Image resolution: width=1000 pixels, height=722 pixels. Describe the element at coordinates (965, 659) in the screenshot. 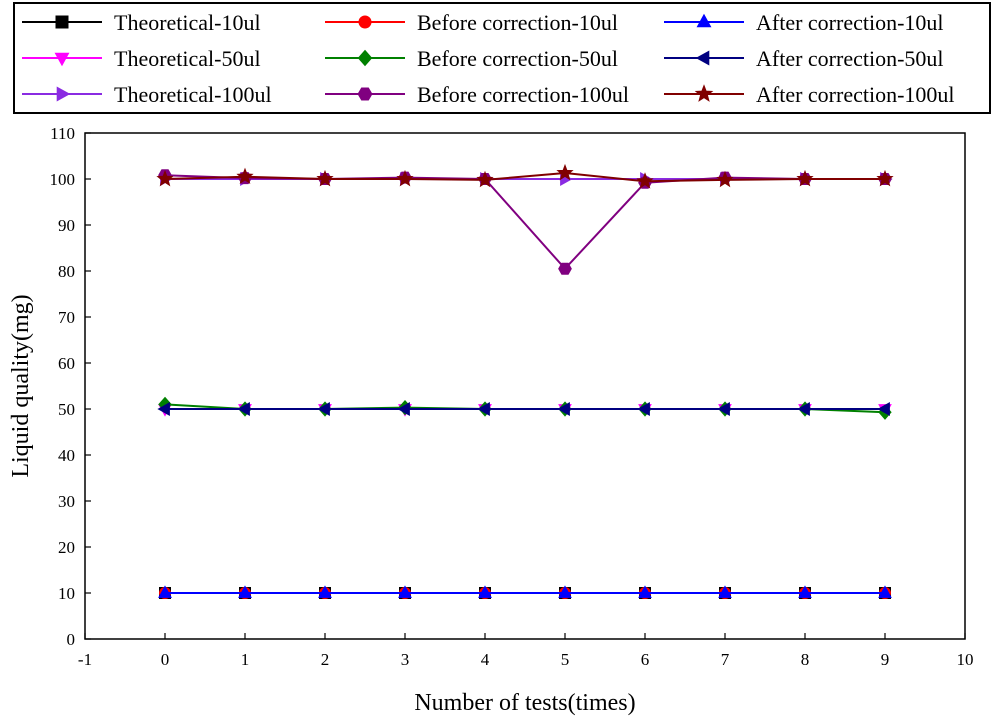

I see `x-tick-label: 10` at that location.